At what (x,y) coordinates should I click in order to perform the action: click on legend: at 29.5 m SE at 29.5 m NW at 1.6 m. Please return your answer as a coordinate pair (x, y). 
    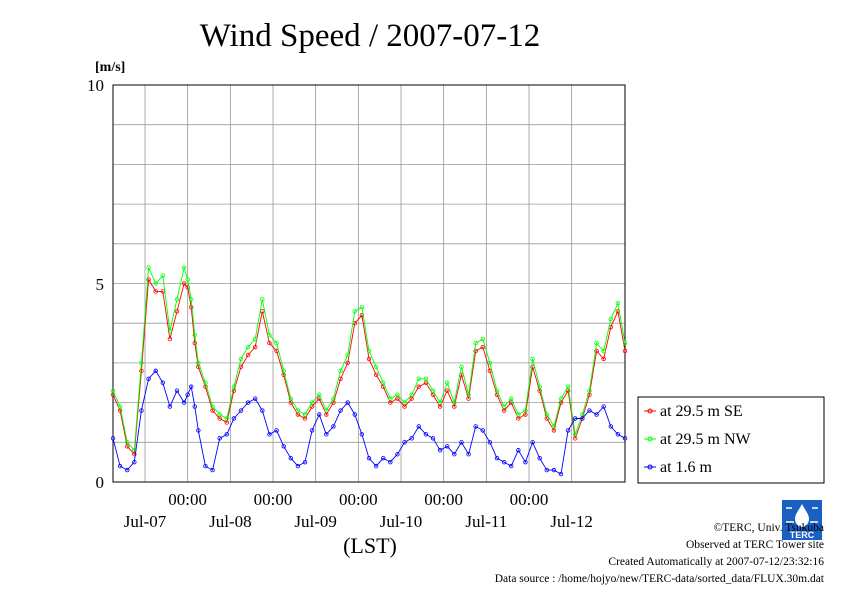
    Looking at the image, I should click on (731, 440).